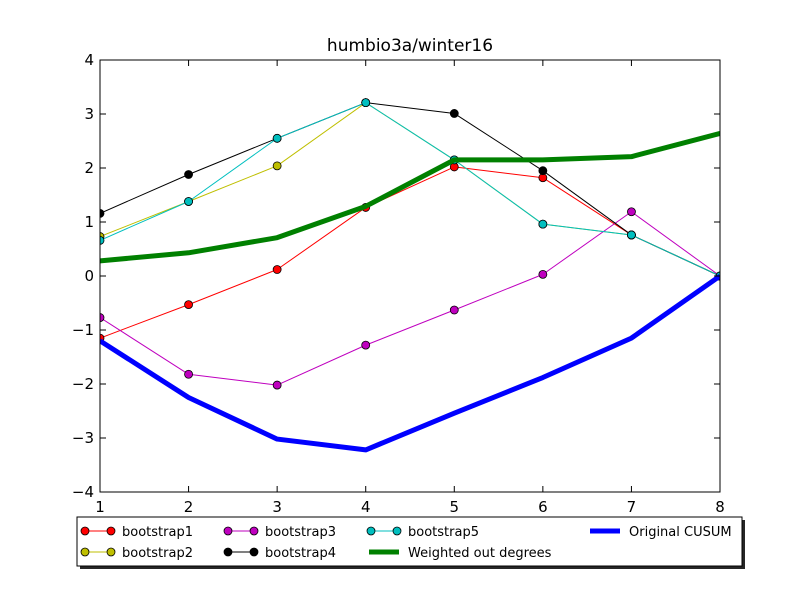 The width and height of the screenshot is (800, 600). I want to click on legend-label-original-cusum: Original CUSUM, so click(680, 532).